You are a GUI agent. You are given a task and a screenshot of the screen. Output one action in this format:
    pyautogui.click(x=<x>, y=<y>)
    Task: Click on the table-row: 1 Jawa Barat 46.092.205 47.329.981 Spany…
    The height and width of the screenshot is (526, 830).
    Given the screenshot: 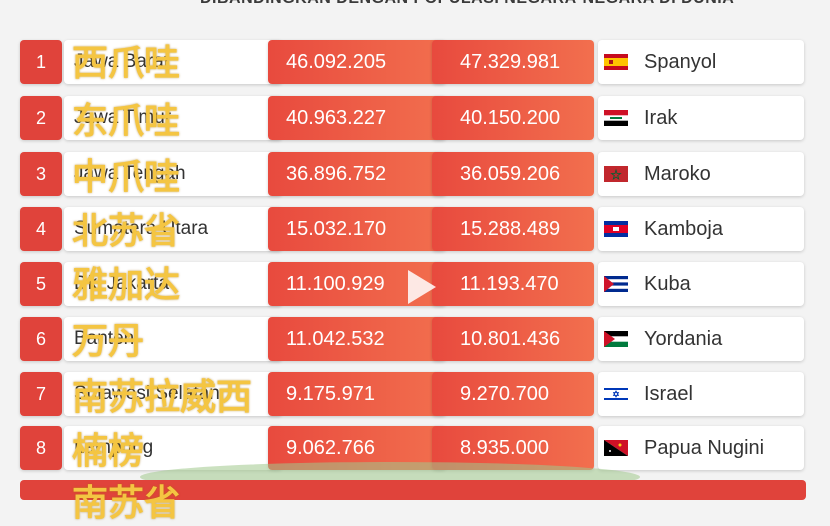 What is the action you would take?
    pyautogui.click(x=413, y=62)
    